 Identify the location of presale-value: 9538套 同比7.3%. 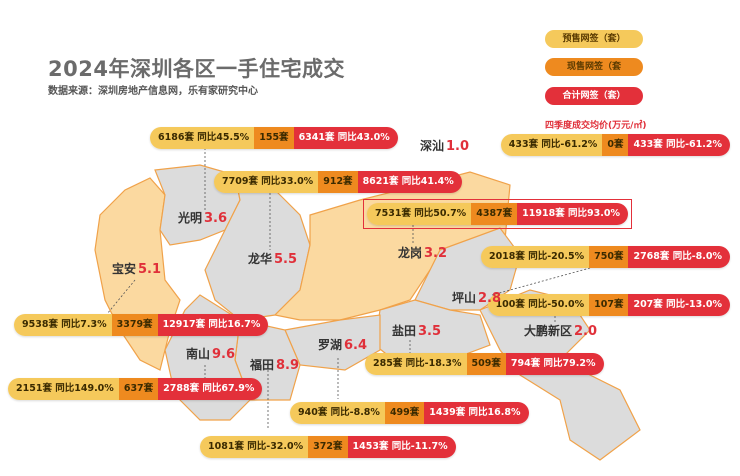
(63, 325).